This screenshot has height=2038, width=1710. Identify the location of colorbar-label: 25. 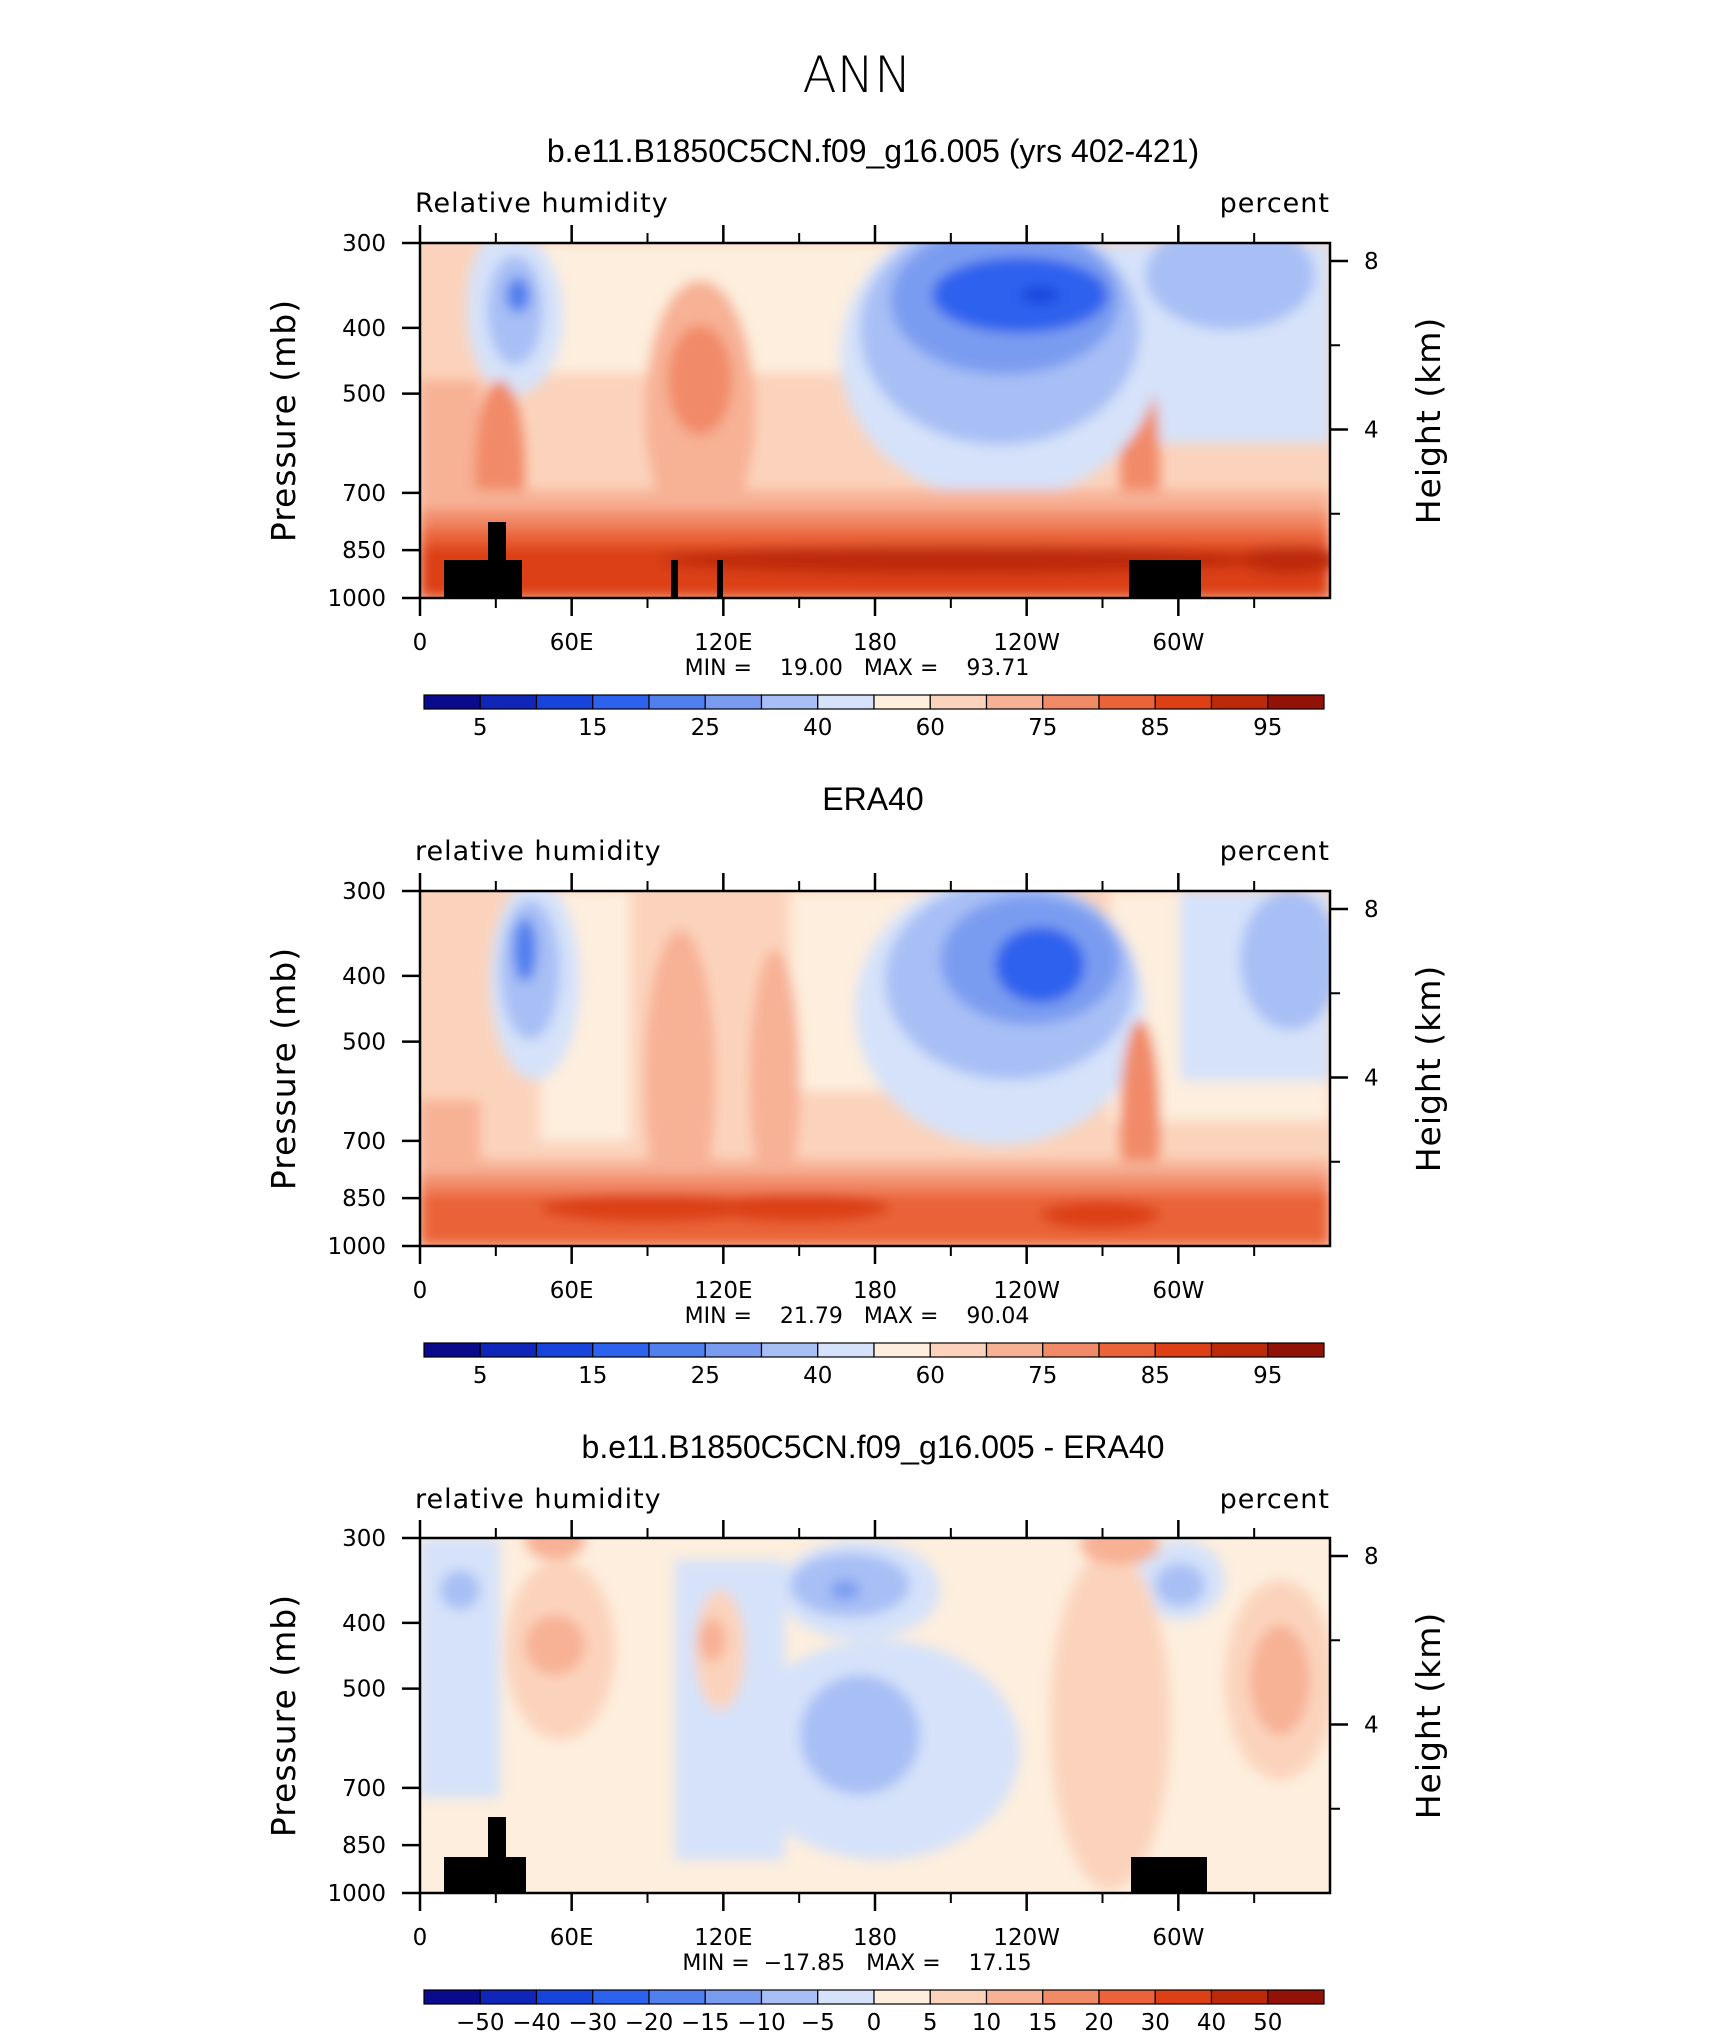
(705, 1376).